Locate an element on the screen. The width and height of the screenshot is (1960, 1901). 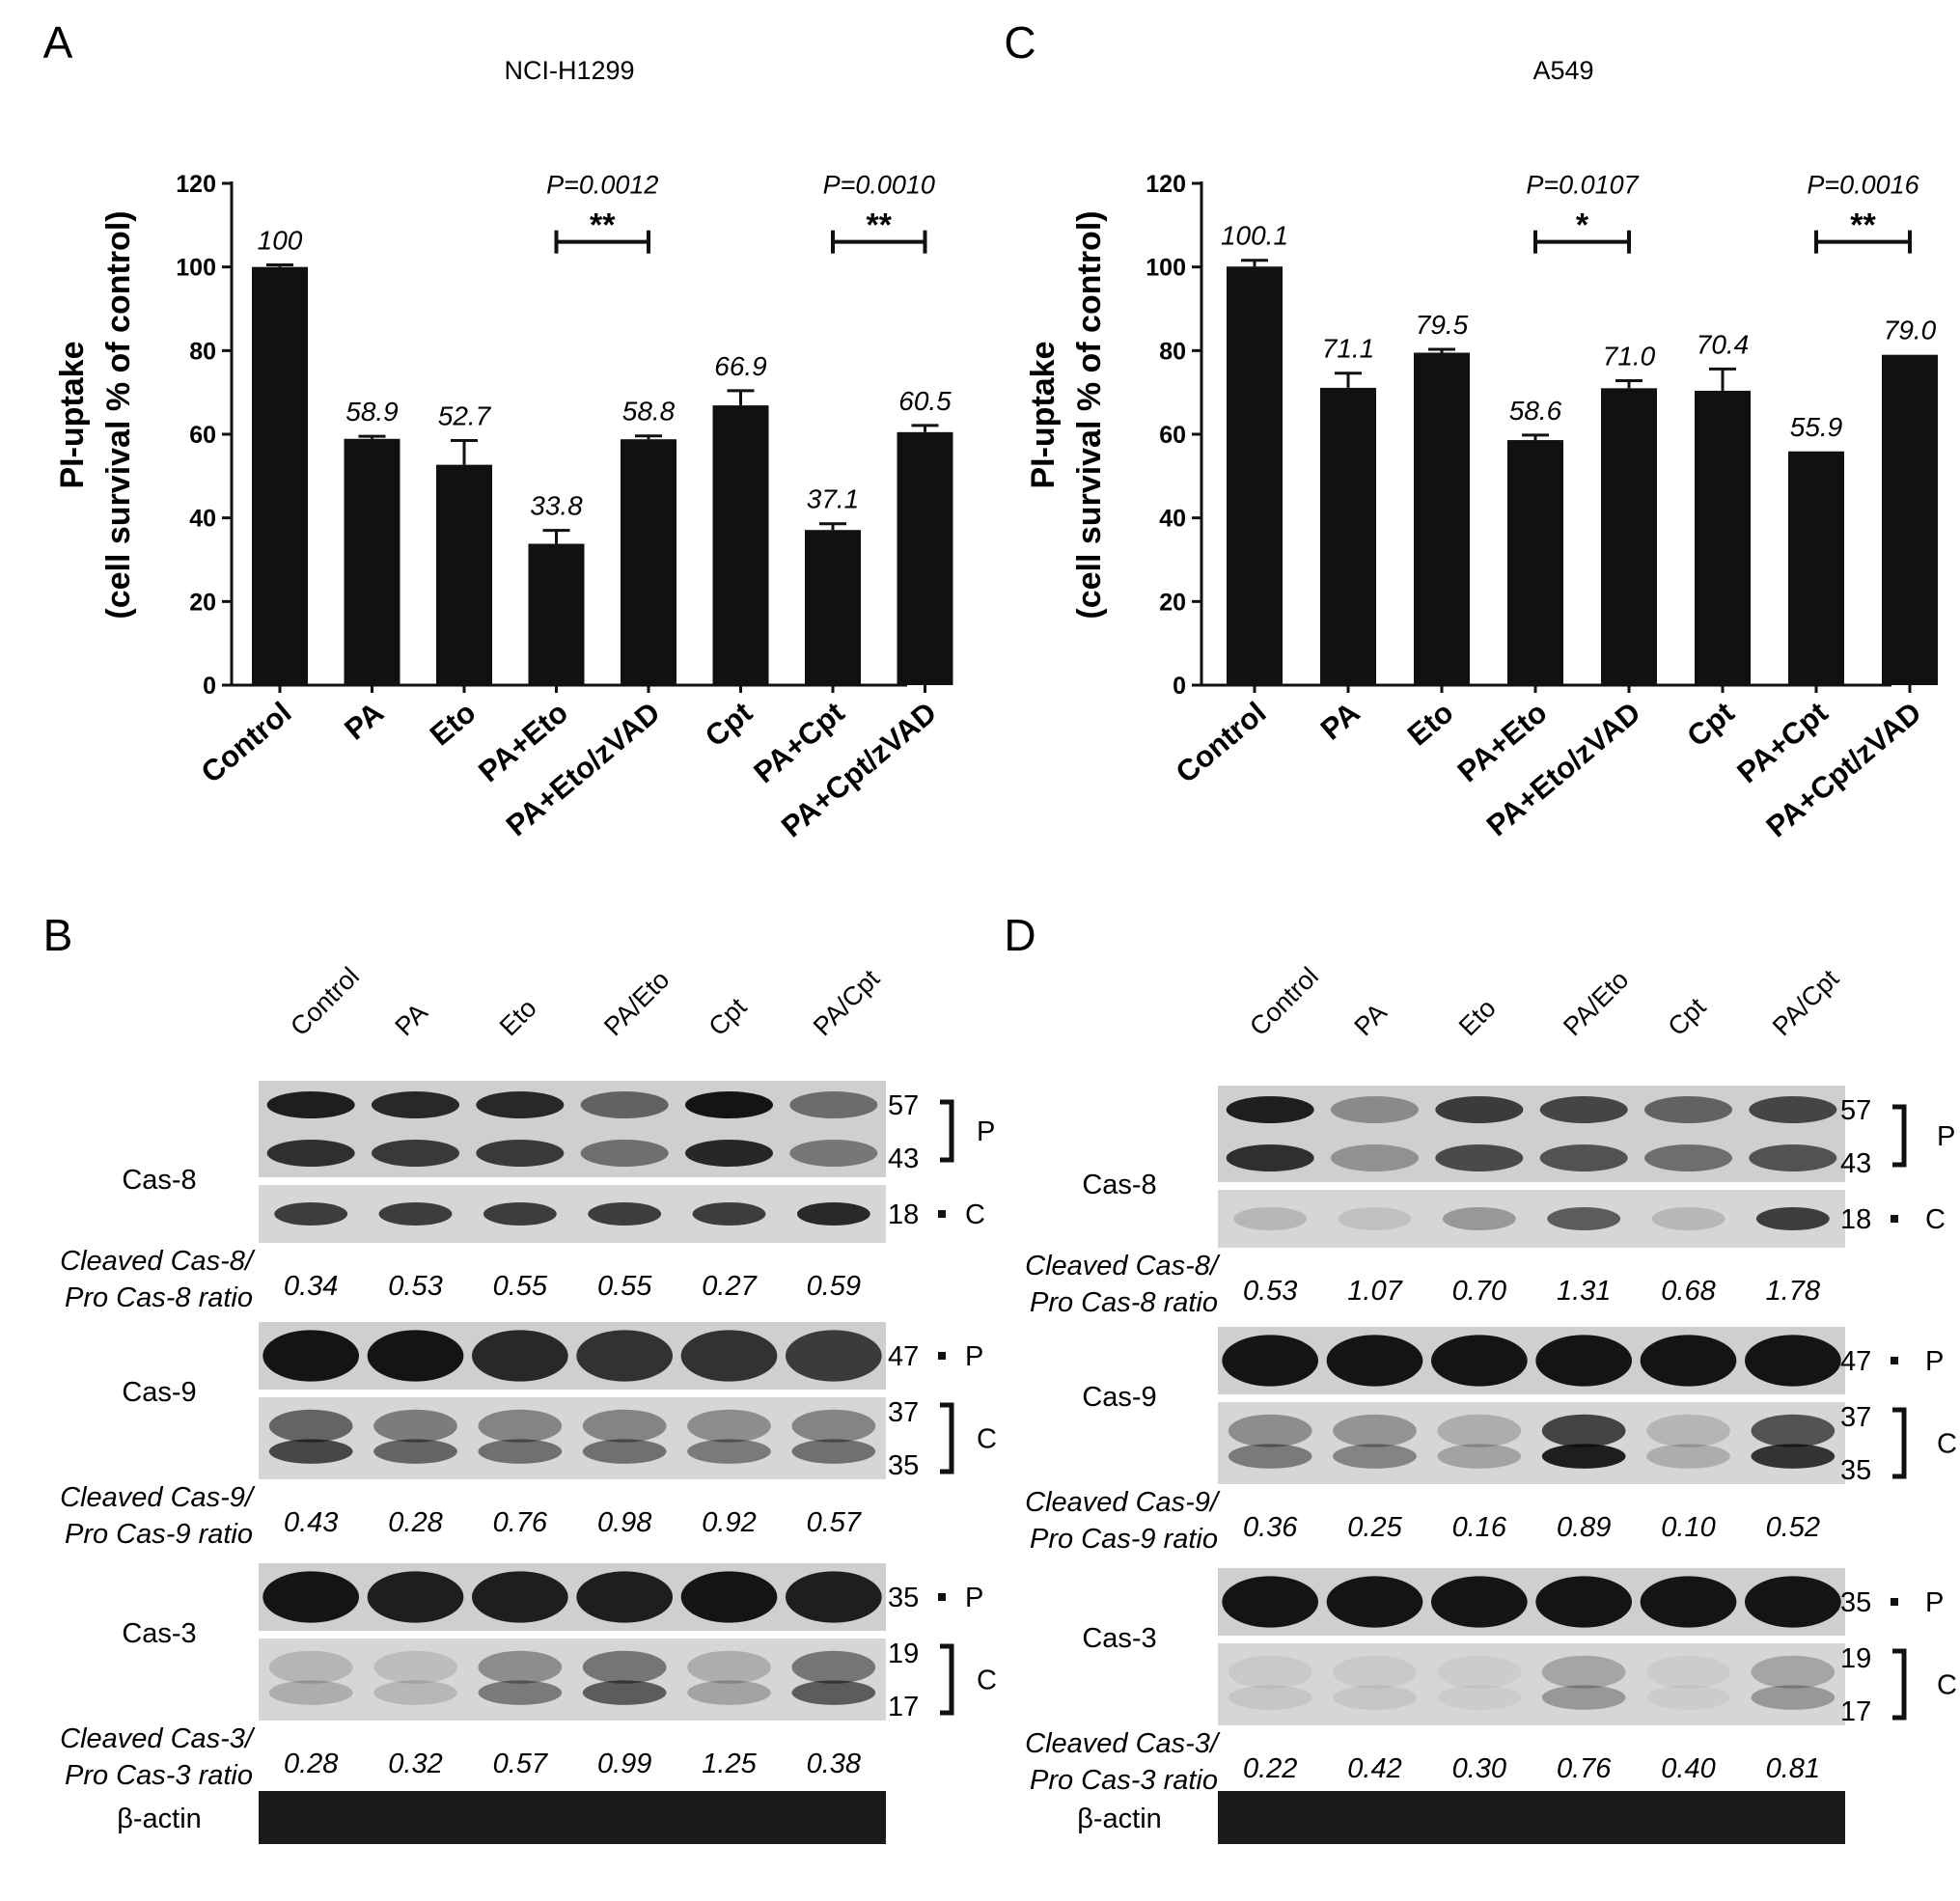
beta-actin-label: β-actin is located at coordinates (159, 1819).